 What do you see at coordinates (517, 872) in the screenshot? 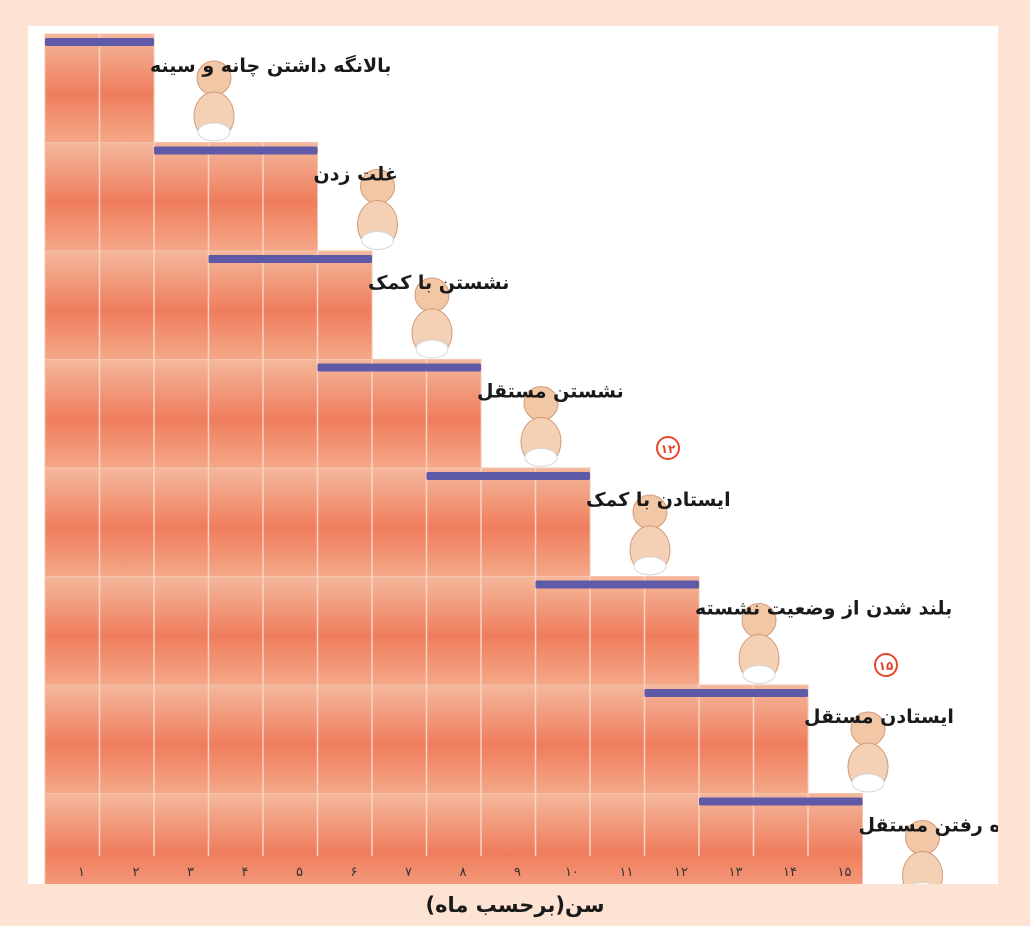
I see `x-tick-label: ۹` at bounding box center [517, 872].